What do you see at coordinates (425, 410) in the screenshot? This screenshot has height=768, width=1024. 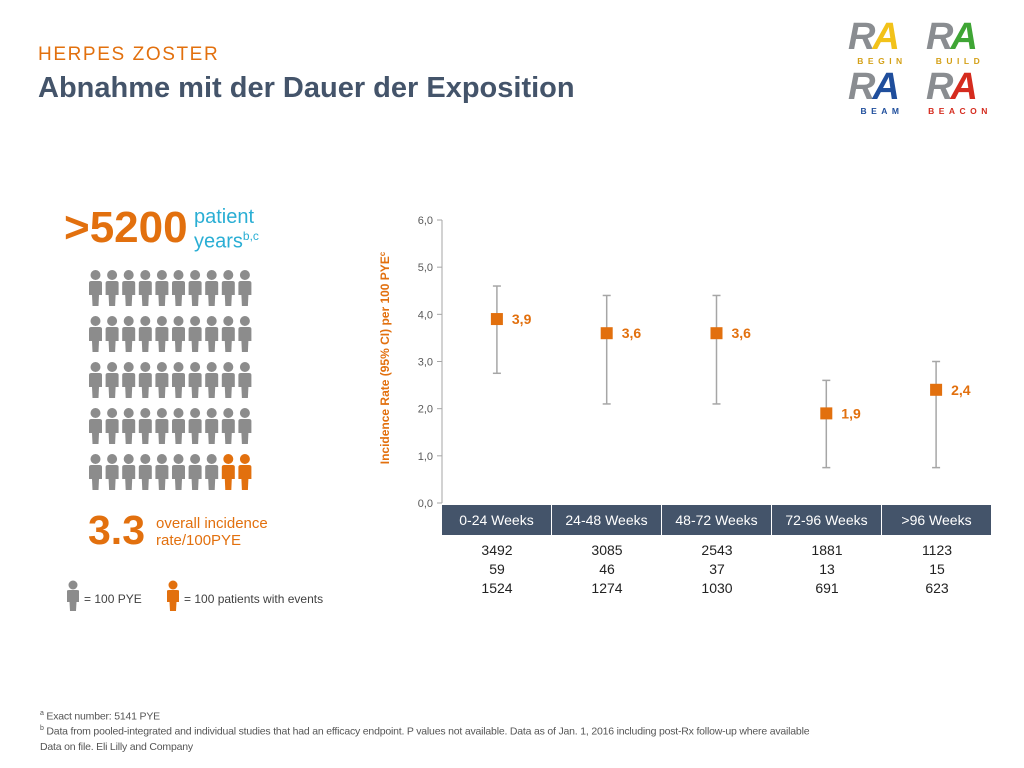 I see `y-tick-label: 2,0` at bounding box center [425, 410].